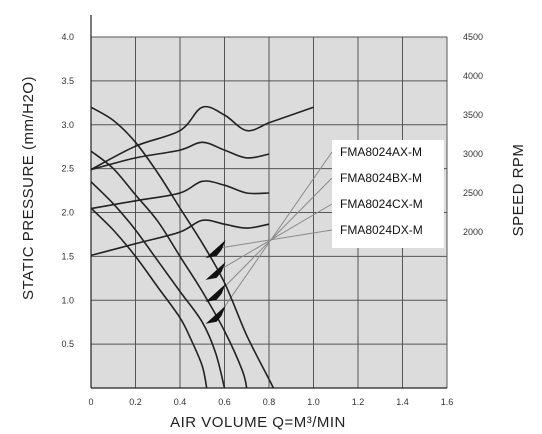 The width and height of the screenshot is (542, 434). Describe the element at coordinates (67, 300) in the screenshot. I see `y-tick-label: 1.0` at that location.